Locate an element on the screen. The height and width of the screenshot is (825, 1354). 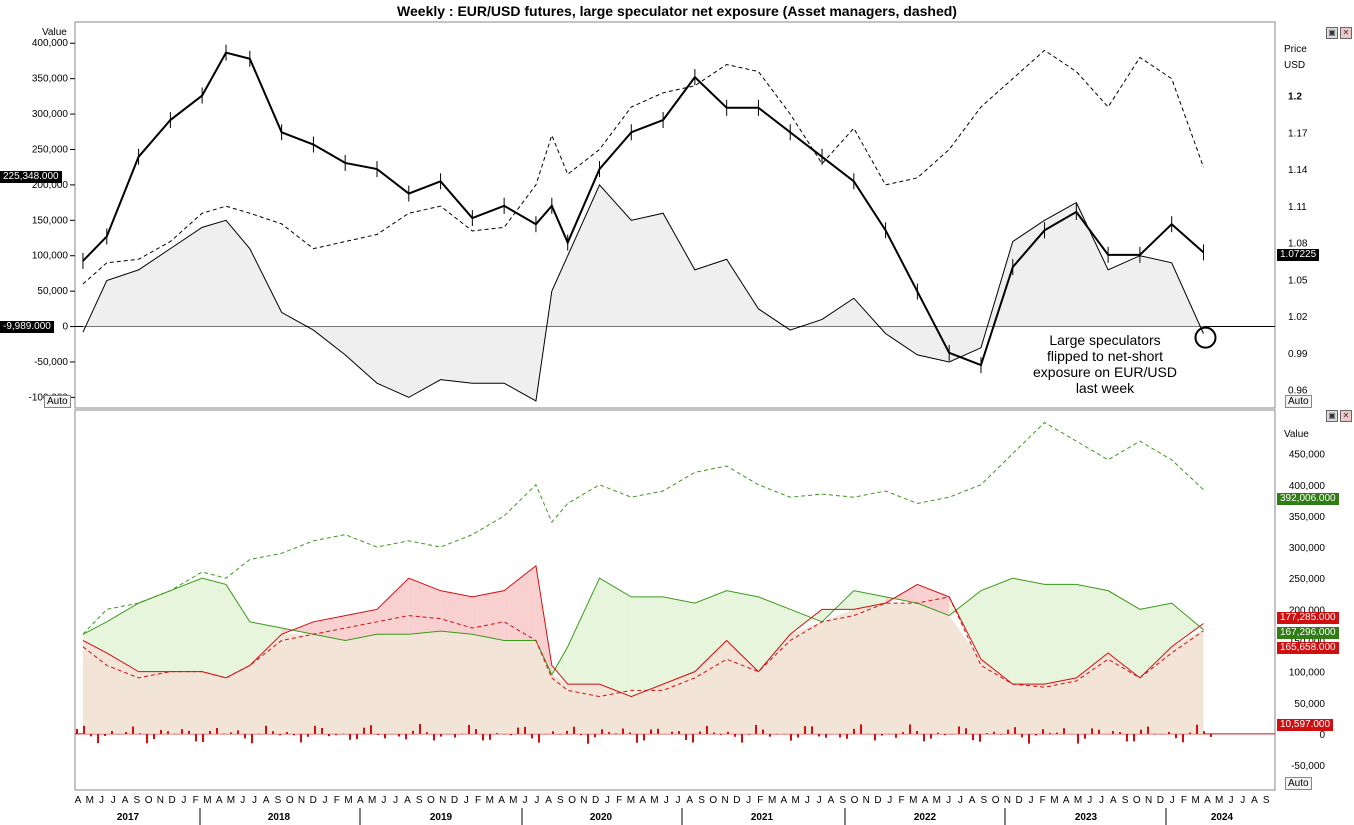
month-label: D is located at coordinates (313, 800).